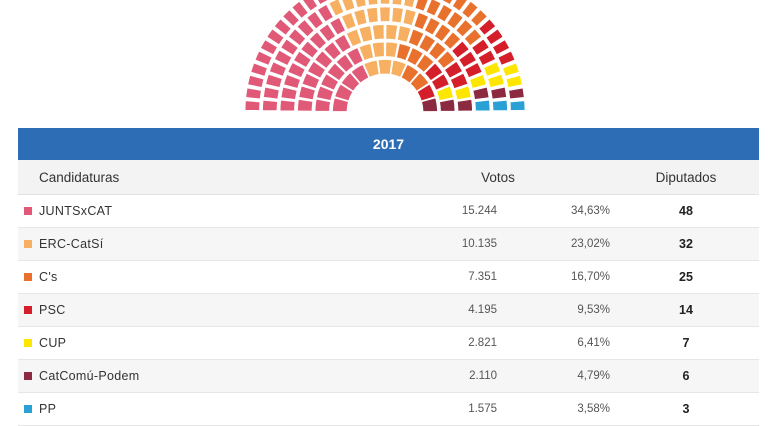 The height and width of the screenshot is (426, 770). Describe the element at coordinates (79, 177) in the screenshot. I see `column-header-candidaturas: Candidaturas` at that location.